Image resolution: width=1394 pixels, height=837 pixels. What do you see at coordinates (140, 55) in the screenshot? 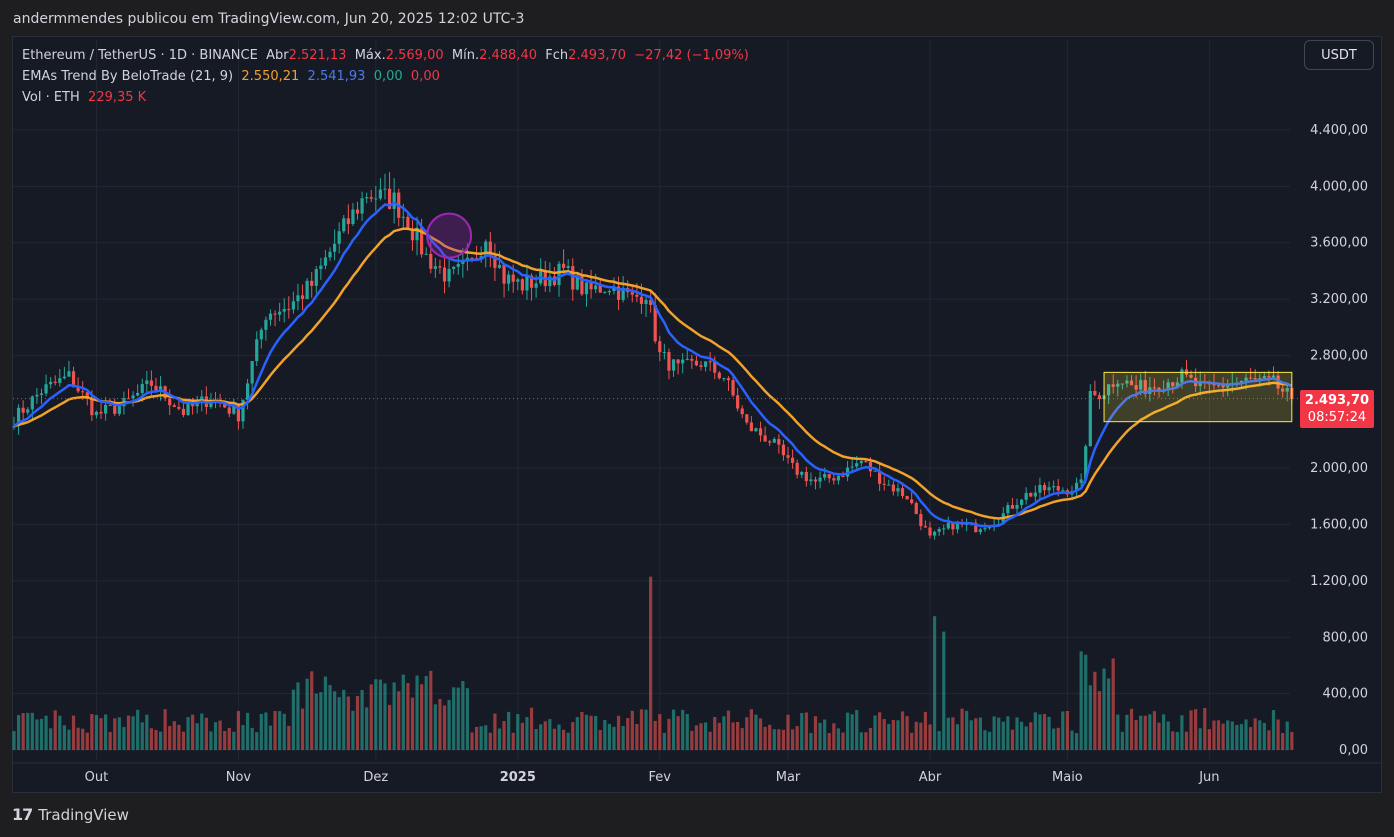
I see `legend-symbol: Ethereum / TetherUS · 1D · BINANCE` at bounding box center [140, 55].